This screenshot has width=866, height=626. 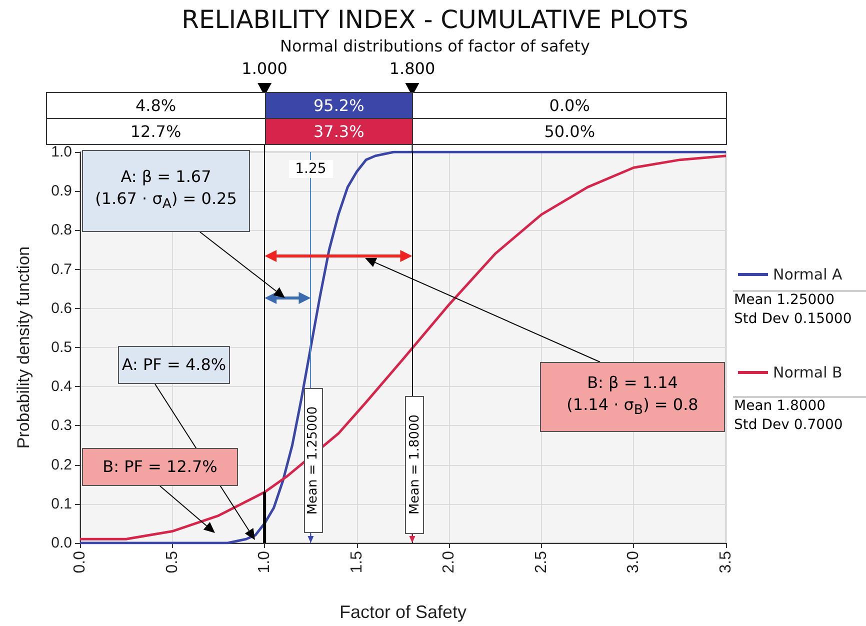 What do you see at coordinates (435, 19) in the screenshot?
I see `chart-title: RELIABILITY INDEX - CUMULATIVE PLOTS` at bounding box center [435, 19].